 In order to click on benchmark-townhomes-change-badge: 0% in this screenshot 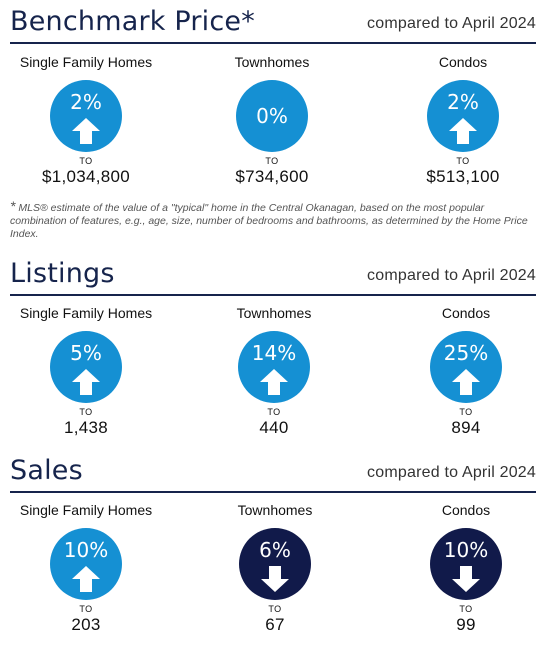, I will do `click(272, 116)`.